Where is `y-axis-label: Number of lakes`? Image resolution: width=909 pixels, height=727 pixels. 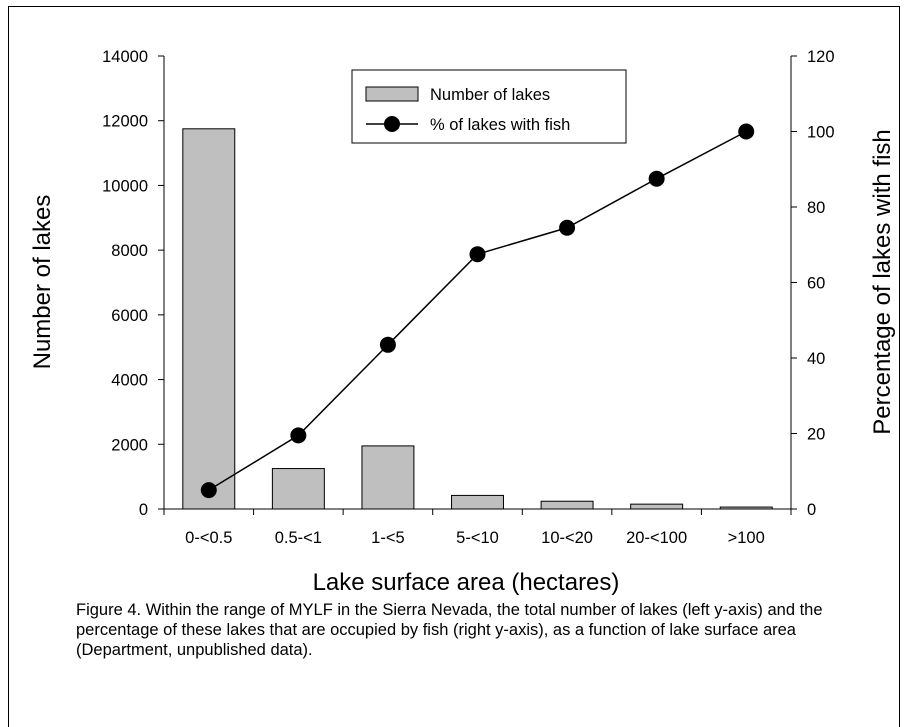
y-axis-label: Number of lakes is located at coordinates (42, 282).